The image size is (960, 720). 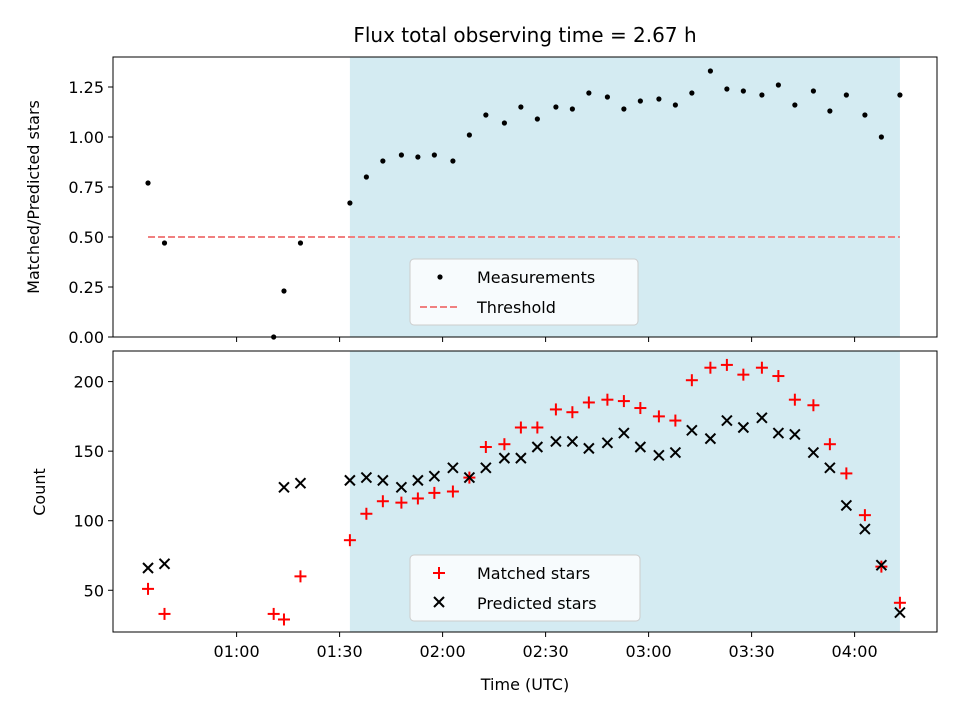 What do you see at coordinates (439, 602) in the screenshot?
I see `legend-marker-predicted` at bounding box center [439, 602].